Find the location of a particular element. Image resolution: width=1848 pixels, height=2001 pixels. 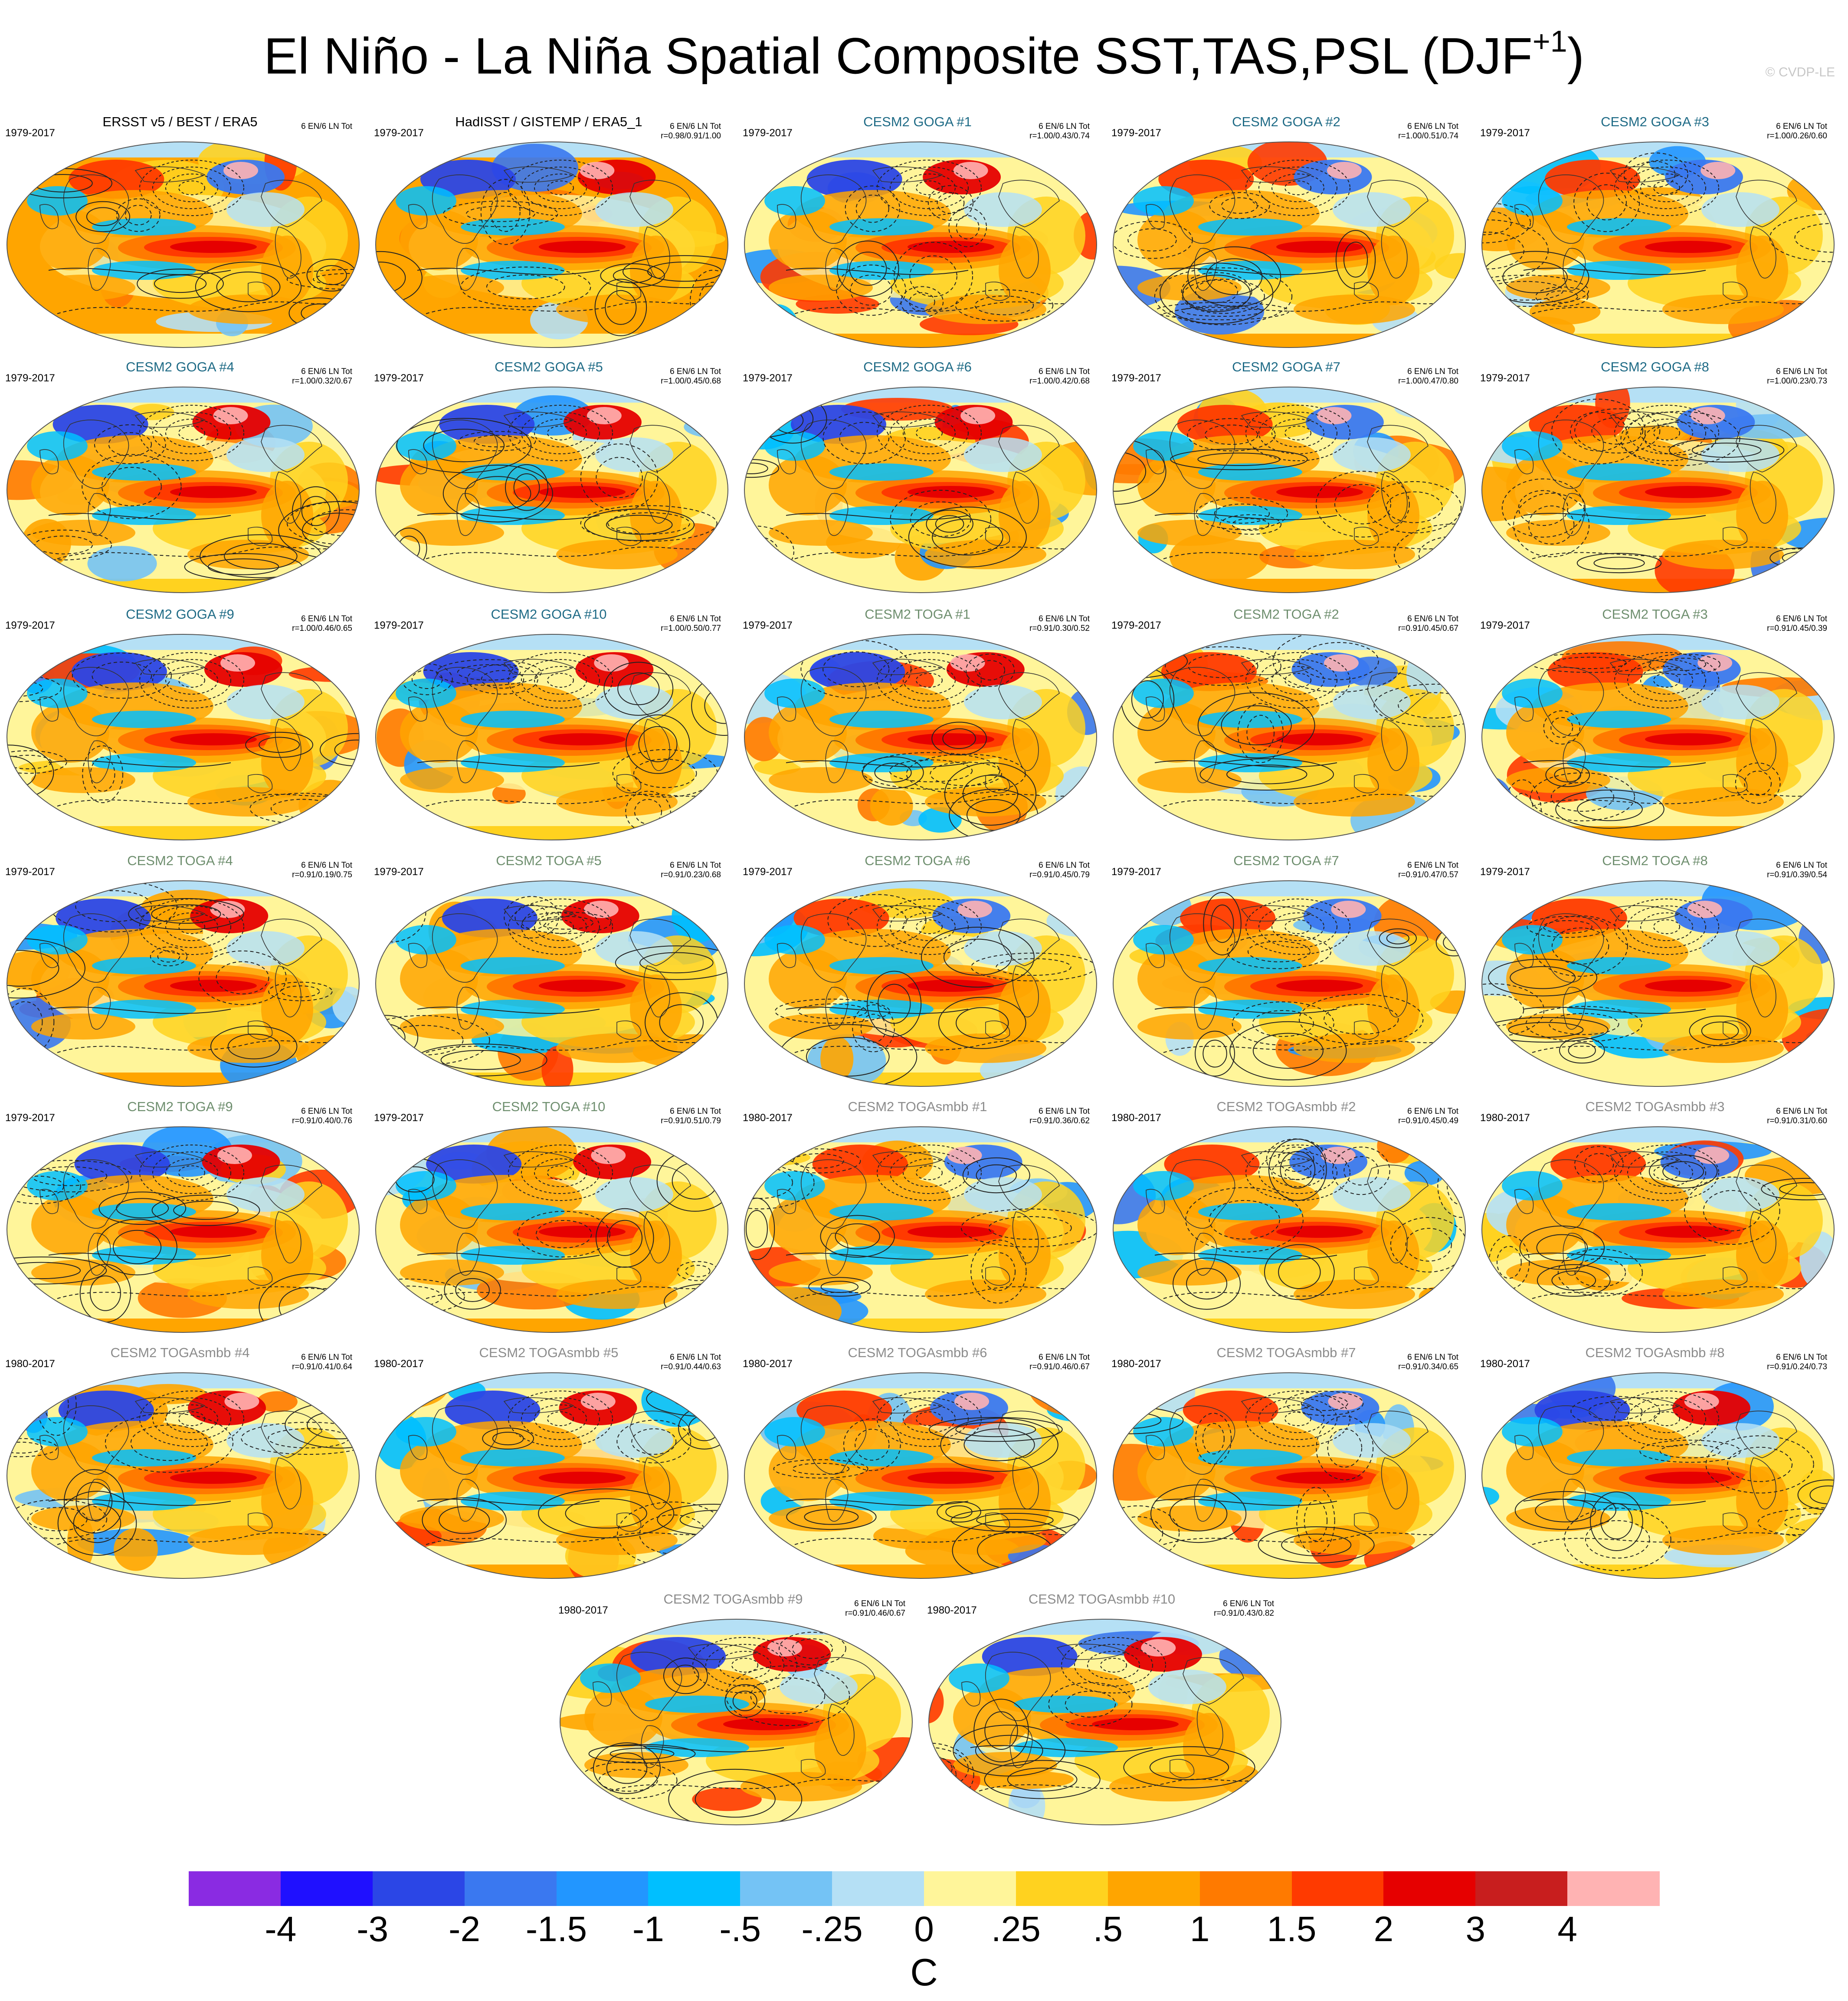

panel-stats: 6 EN/6 LN Tot r=0.91/0.45/0.67 is located at coordinates (1428, 623).